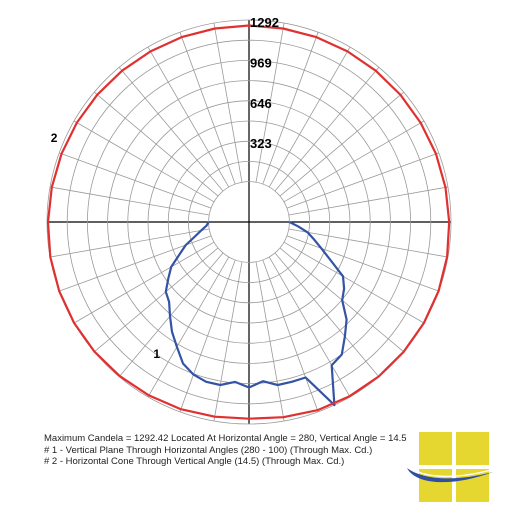 This screenshot has height=510, width=510. Describe the element at coordinates (156, 354) in the screenshot. I see `series-1-label: 1` at that location.